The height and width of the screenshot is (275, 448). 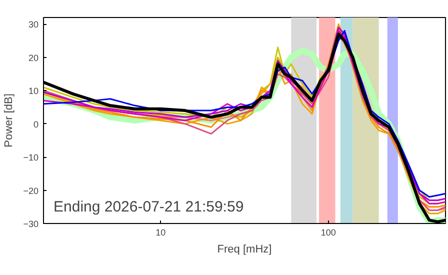 I want to click on y-axis-title: Power [dB], so click(x=9, y=121).